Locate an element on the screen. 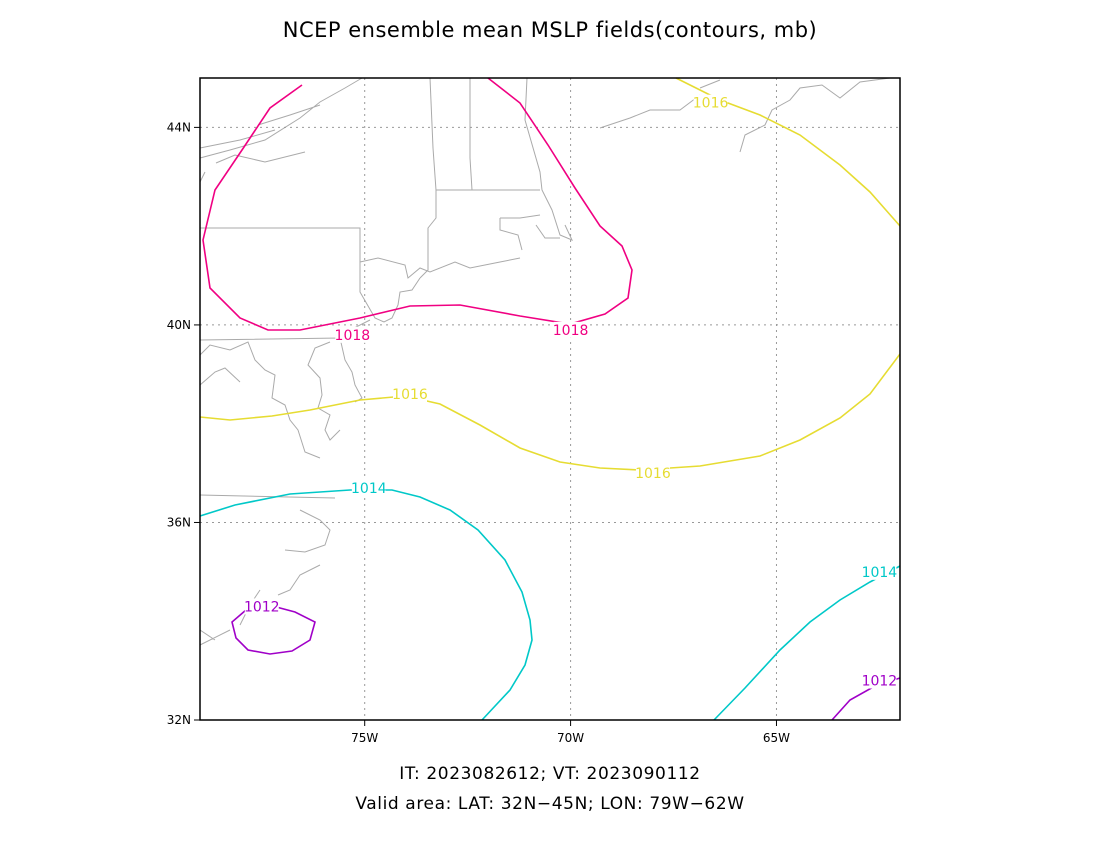  contour-1012-west is located at coordinates (273, 629).